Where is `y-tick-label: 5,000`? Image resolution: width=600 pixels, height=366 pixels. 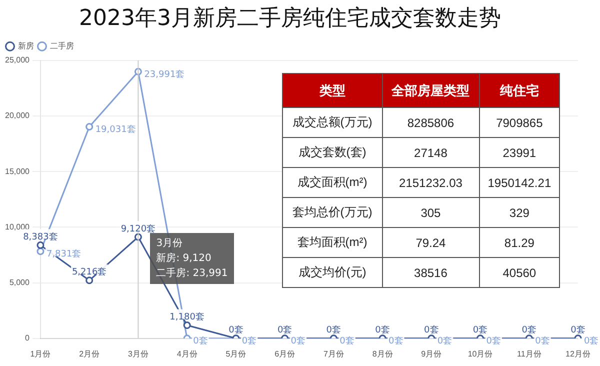 y-tick-label: 5,000 is located at coordinates (19, 283).